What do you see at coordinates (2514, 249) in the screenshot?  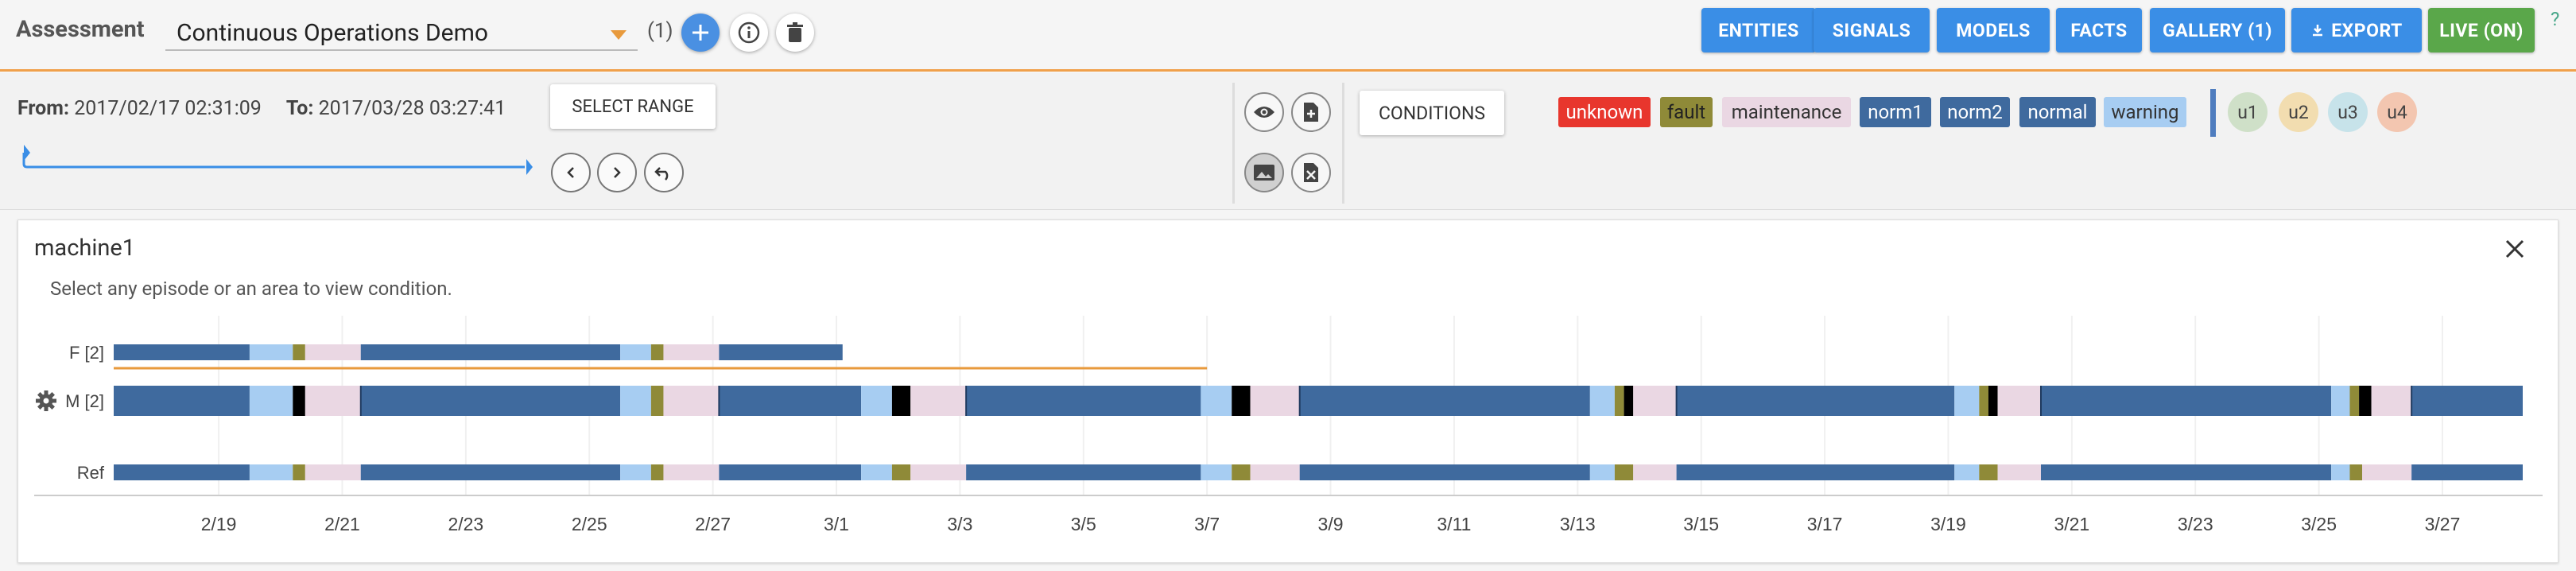 I see `close-icon` at bounding box center [2514, 249].